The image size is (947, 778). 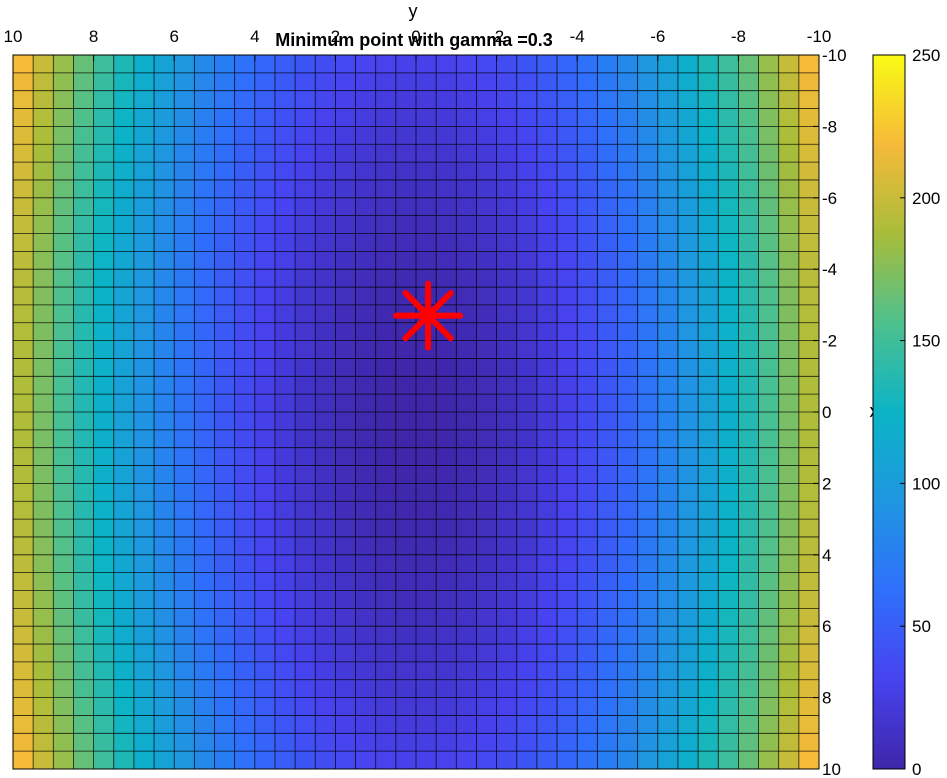 What do you see at coordinates (916, 769) in the screenshot?
I see `colorbar-tick-label: 0` at bounding box center [916, 769].